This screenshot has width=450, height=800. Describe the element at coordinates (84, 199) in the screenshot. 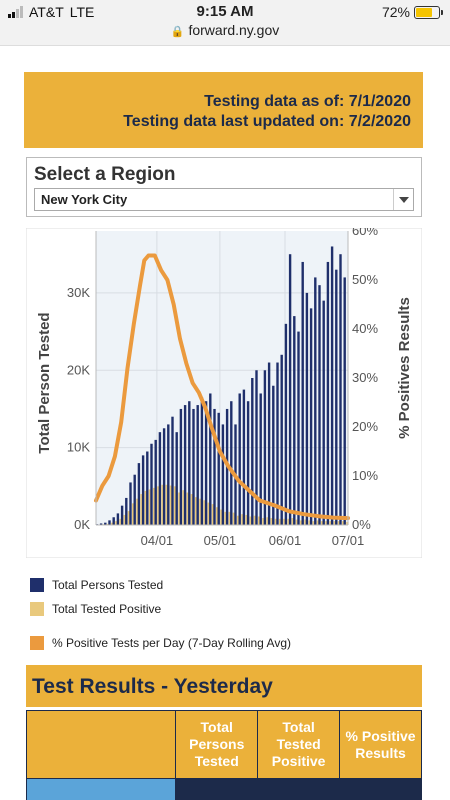

I see `region-selected-value: New York City` at that location.